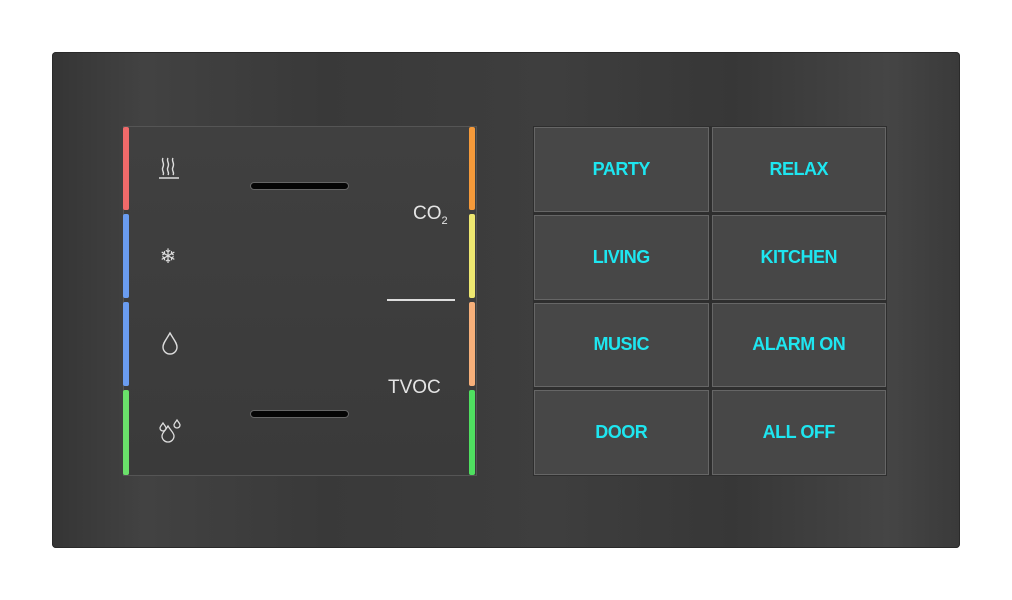 The width and height of the screenshot is (1012, 600). I want to click on divider-line, so click(421, 300).